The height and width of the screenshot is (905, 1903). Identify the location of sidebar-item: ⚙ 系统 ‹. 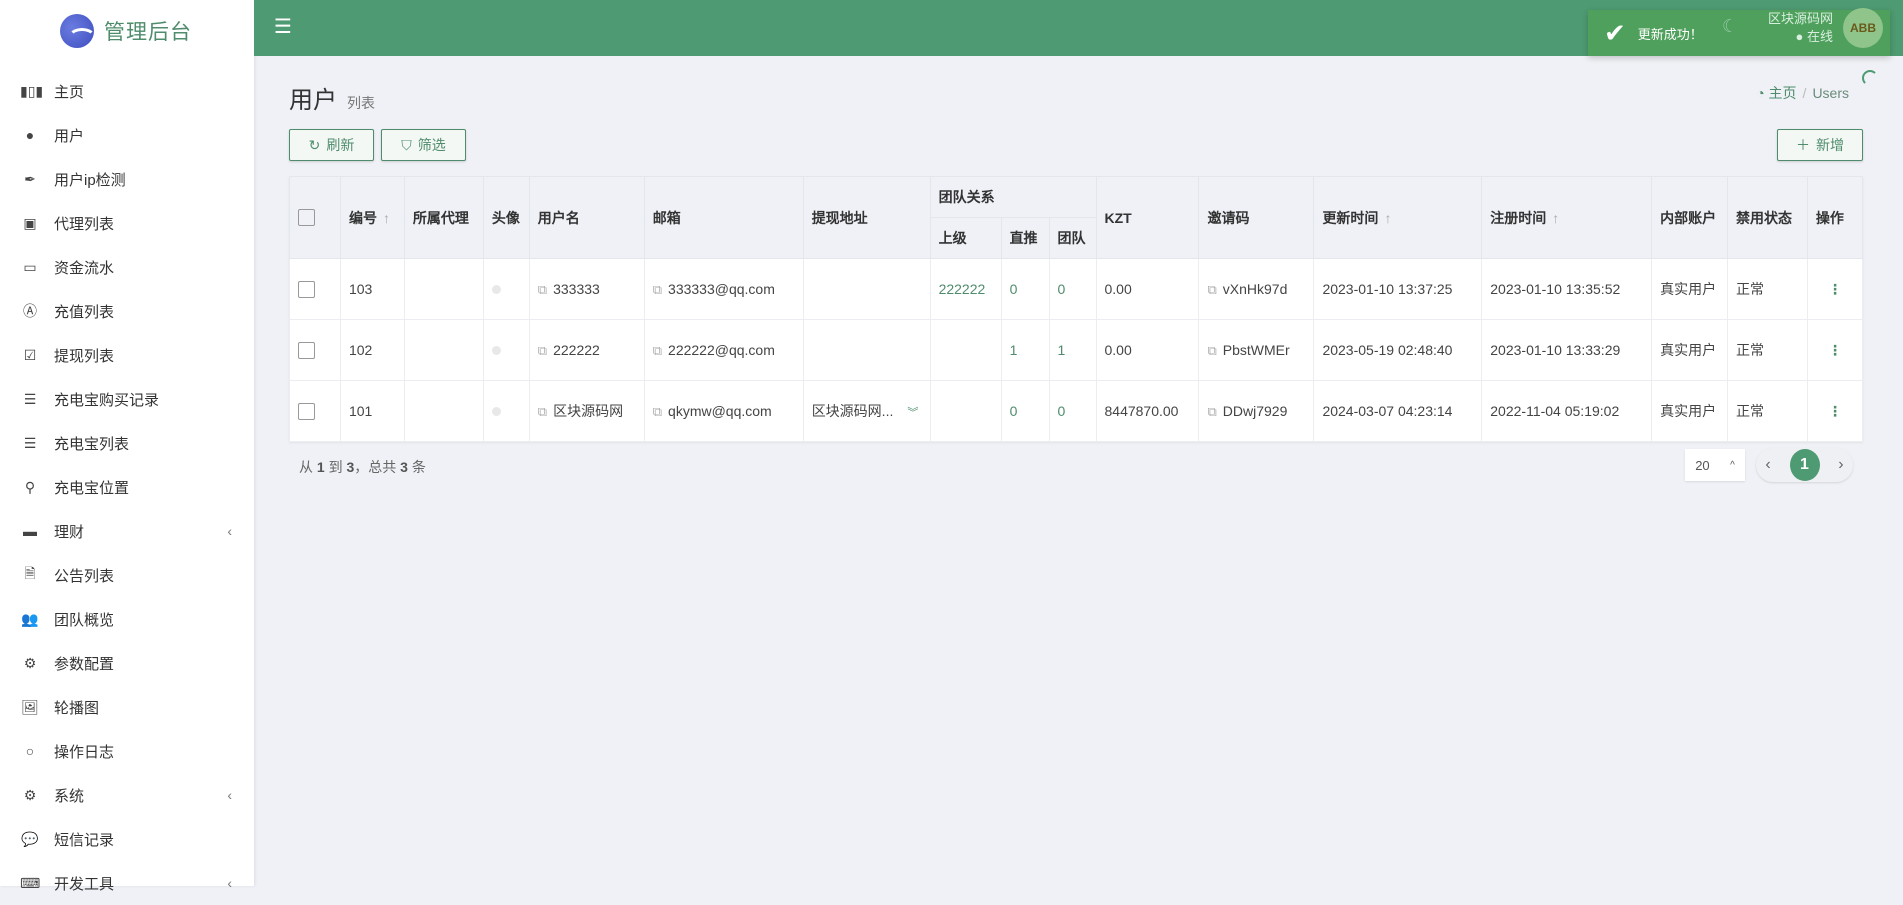
(127, 795).